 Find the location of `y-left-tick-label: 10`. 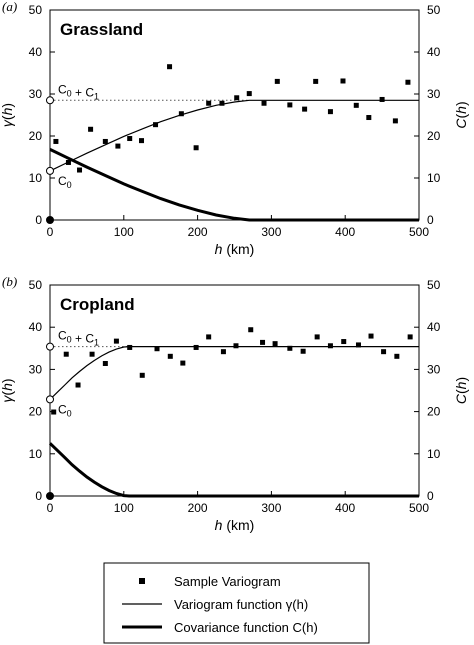

y-left-tick-label: 10 is located at coordinates (36, 454).